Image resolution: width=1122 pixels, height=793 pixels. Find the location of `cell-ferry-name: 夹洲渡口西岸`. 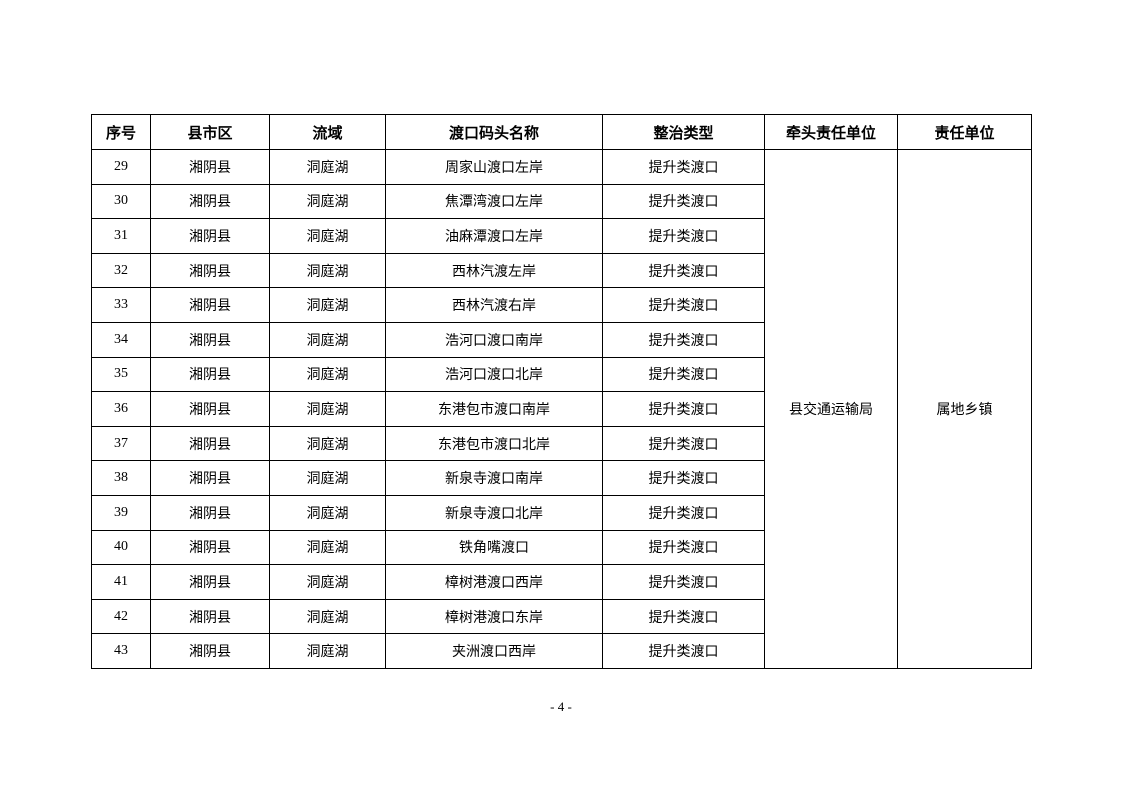

cell-ferry-name: 夹洲渡口西岸 is located at coordinates (494, 651).